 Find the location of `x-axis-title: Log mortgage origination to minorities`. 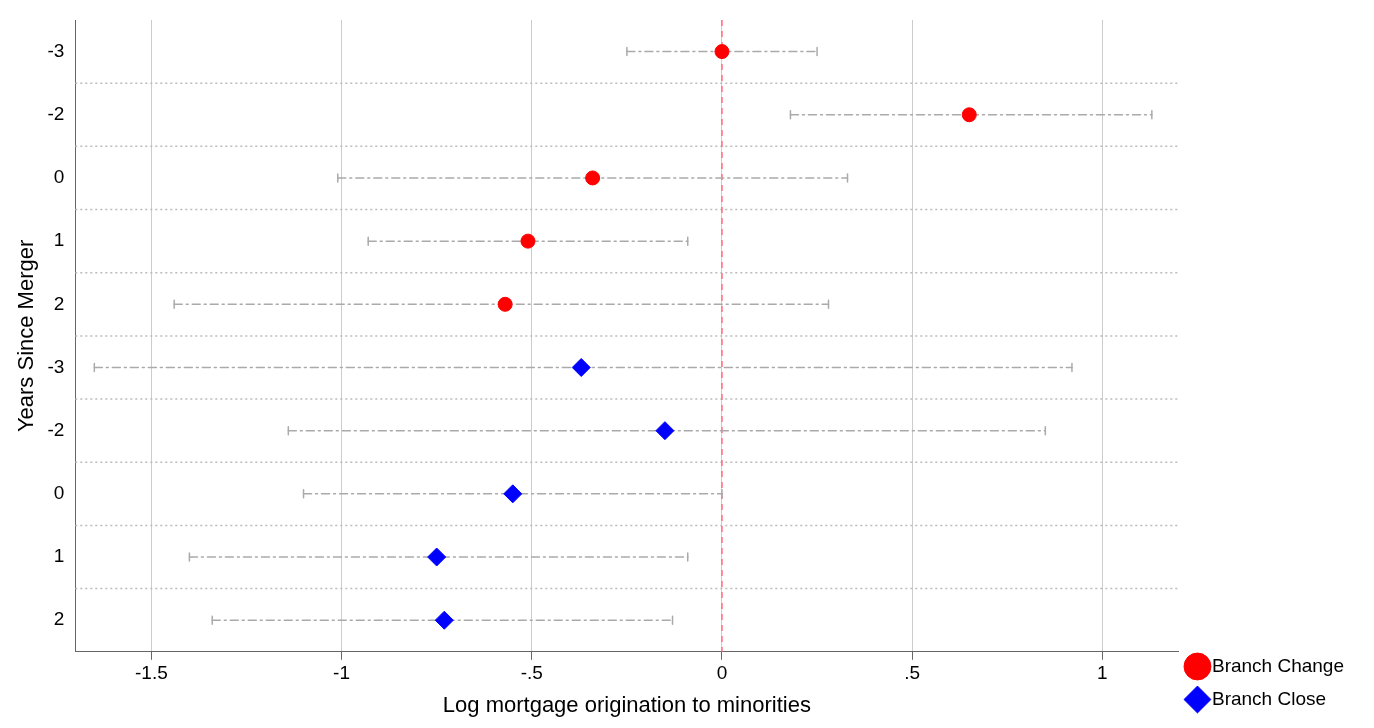

x-axis-title: Log mortgage origination to minorities is located at coordinates (626, 704).